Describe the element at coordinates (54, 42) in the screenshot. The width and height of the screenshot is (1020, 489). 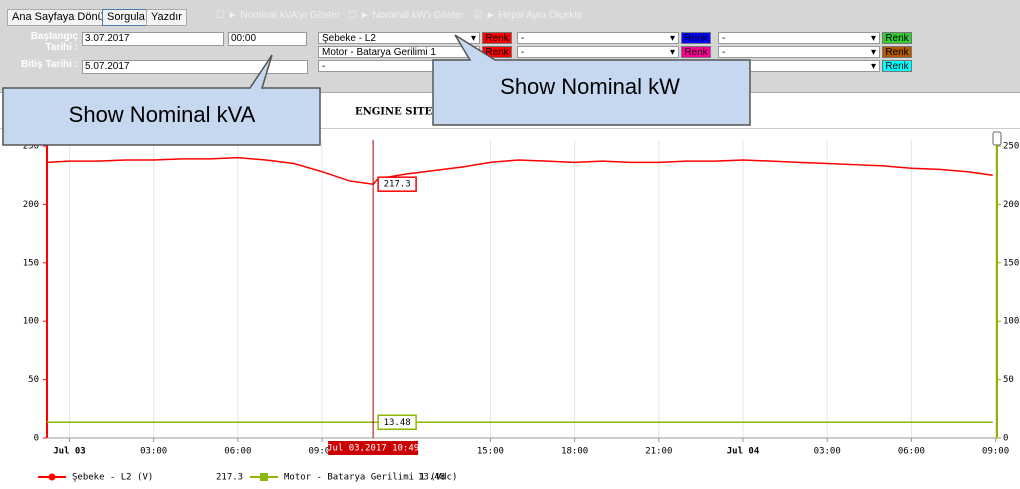
I see `start-label: Başlangıç Tarihi :` at that location.